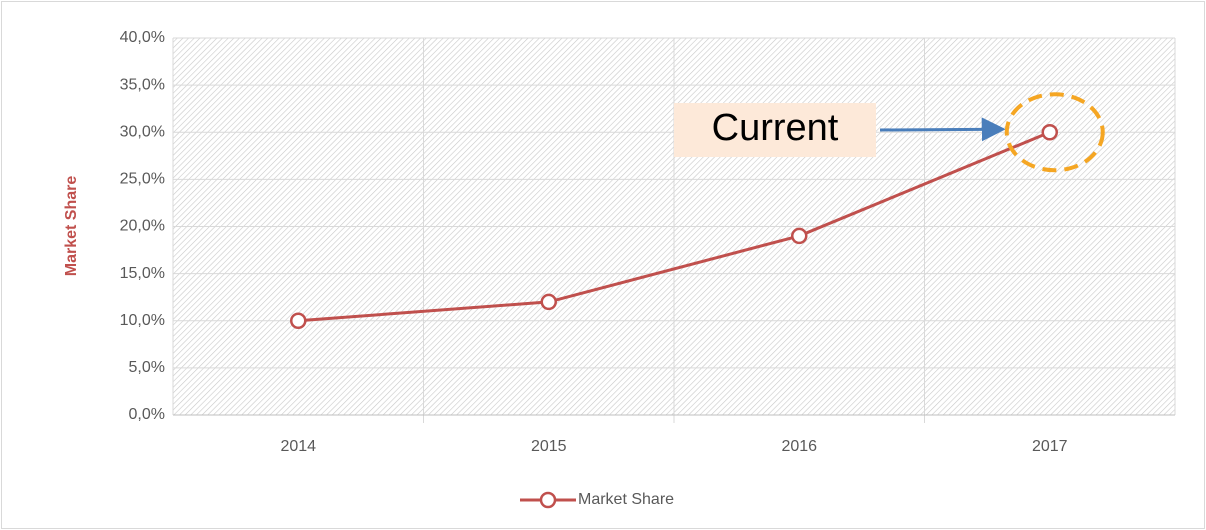  What do you see at coordinates (142, 84) in the screenshot?
I see `y-tick-label: 35,0%` at bounding box center [142, 84].